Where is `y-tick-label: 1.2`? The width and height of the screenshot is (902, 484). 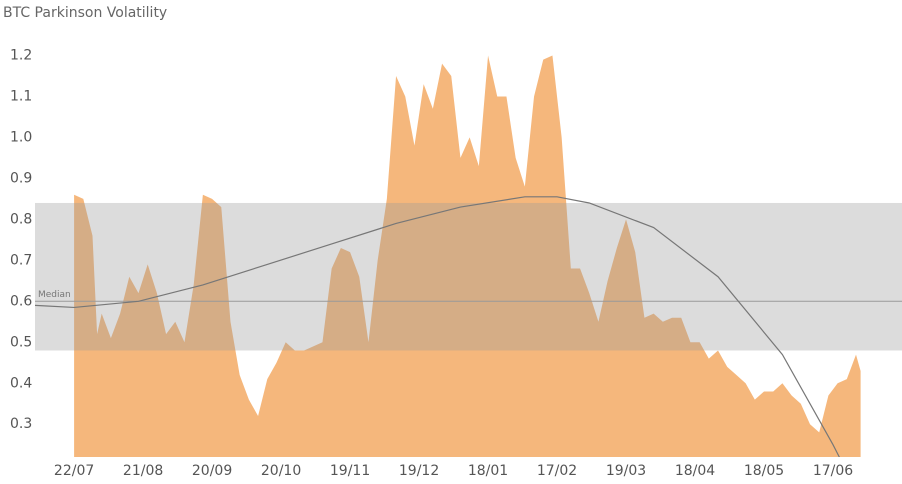 y-tick-label: 1.2 is located at coordinates (21, 55).